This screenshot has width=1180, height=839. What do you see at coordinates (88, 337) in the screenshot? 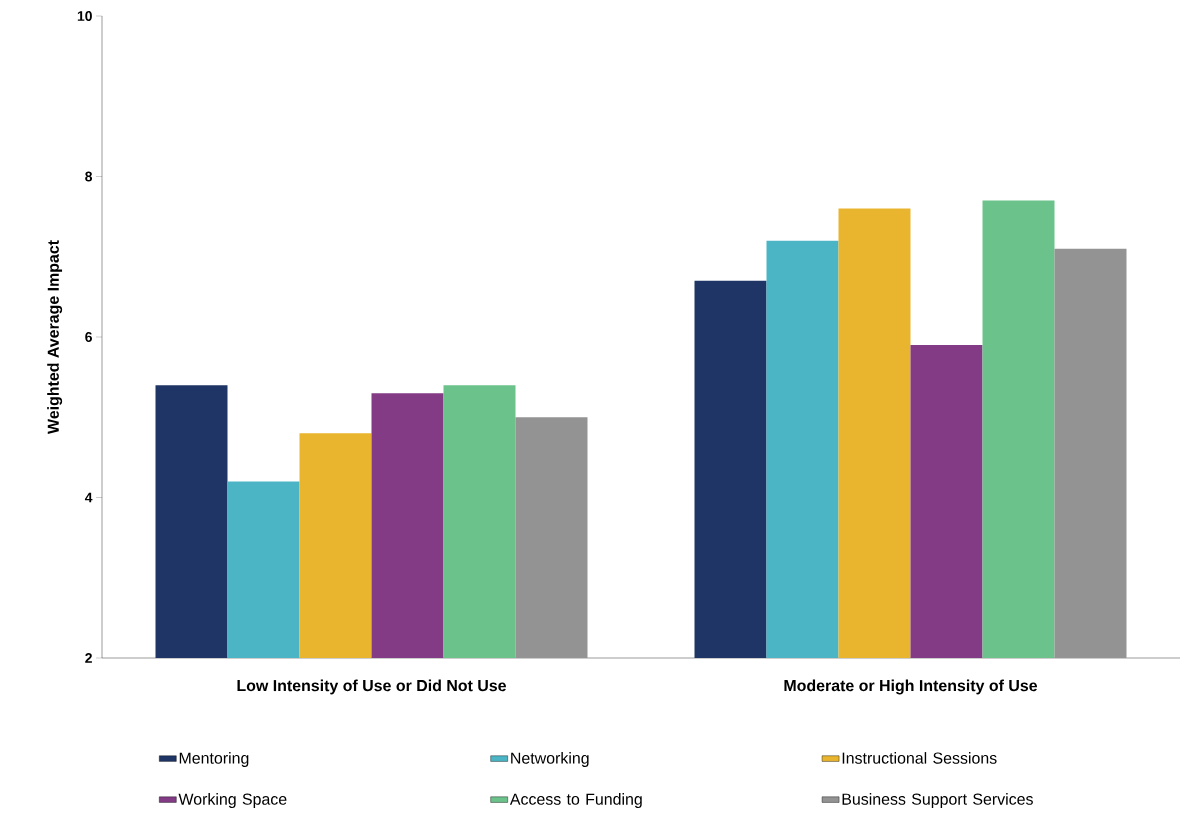
I see `y-tick-label: 6` at bounding box center [88, 337].